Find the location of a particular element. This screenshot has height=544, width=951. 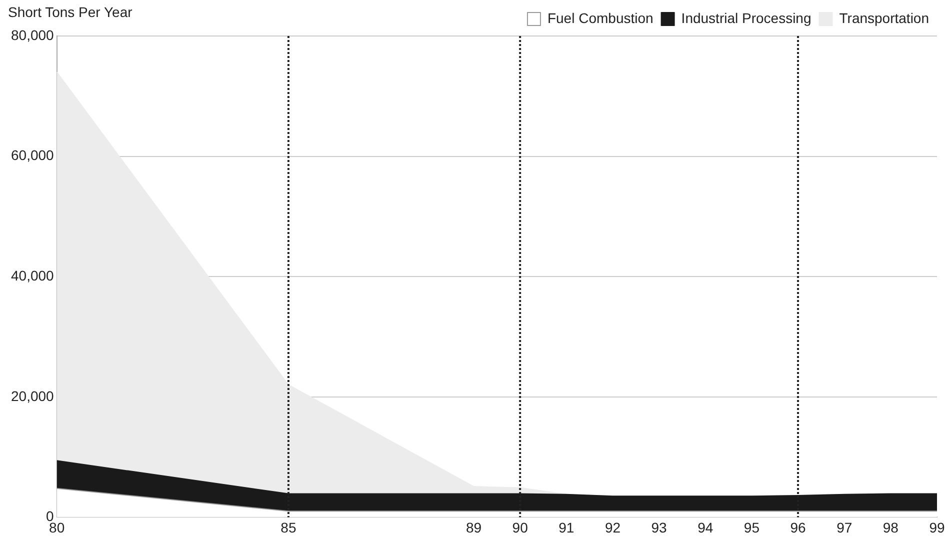

legend-label: Industrial Processing is located at coordinates (746, 18).